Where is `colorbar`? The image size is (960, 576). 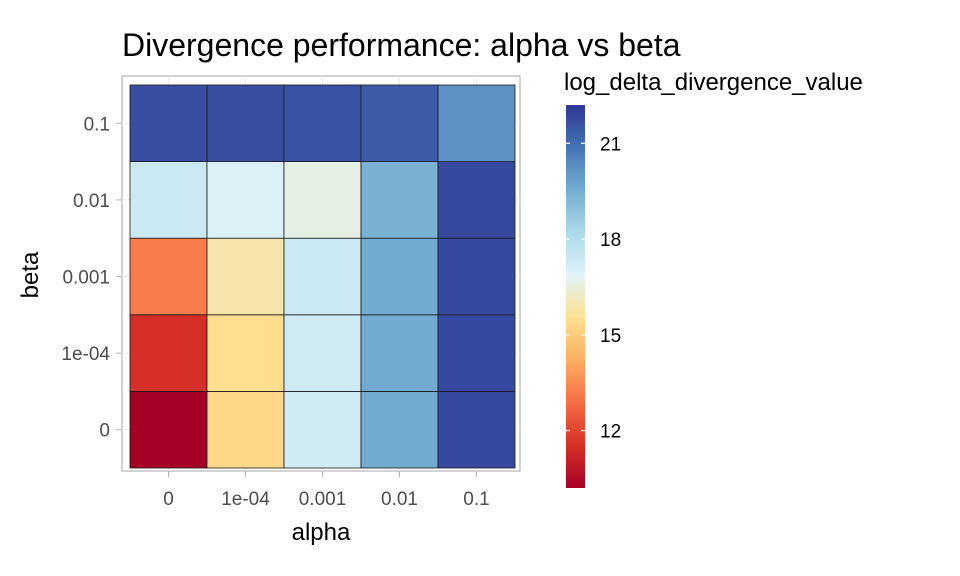 colorbar is located at coordinates (575, 296).